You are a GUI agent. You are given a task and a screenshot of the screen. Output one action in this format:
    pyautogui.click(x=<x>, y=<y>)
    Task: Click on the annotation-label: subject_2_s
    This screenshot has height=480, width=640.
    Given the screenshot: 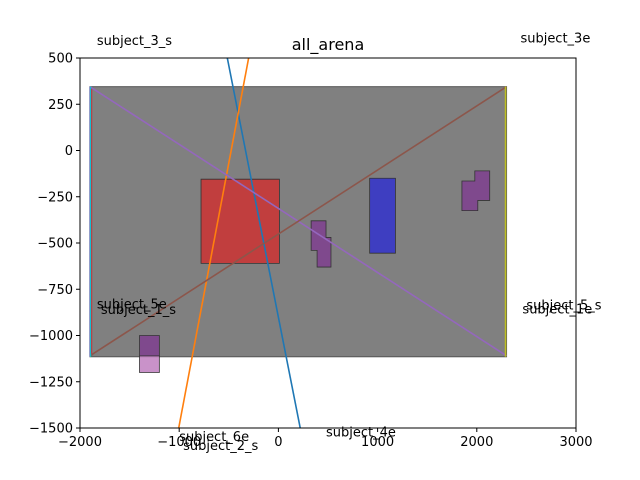 What is the action you would take?
    pyautogui.click(x=220, y=446)
    